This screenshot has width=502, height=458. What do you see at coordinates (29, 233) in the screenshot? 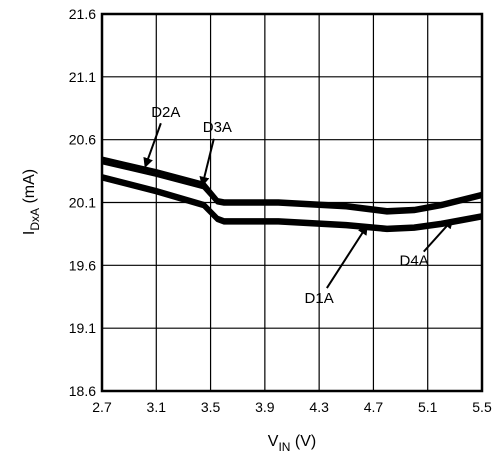
I see `y-axis-label-main: I` at bounding box center [29, 233].